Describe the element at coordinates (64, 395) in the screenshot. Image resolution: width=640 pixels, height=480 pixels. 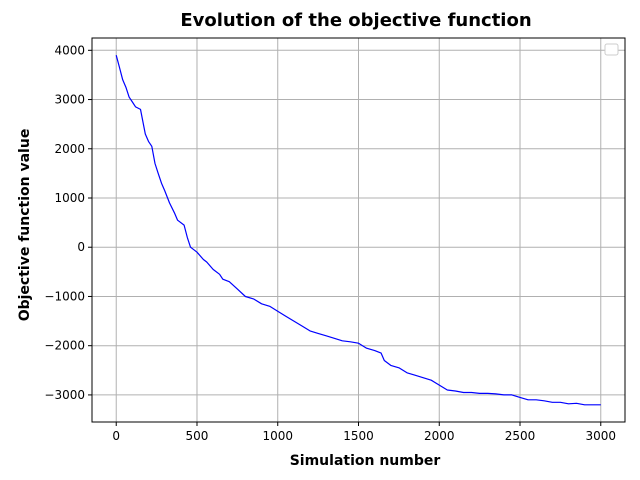
I see `y-tick-label: −3000` at that location.